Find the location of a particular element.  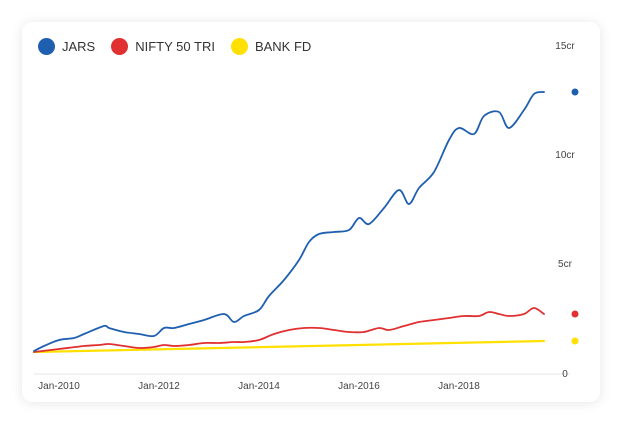

legend-item-0: JARS is located at coordinates (66, 46).